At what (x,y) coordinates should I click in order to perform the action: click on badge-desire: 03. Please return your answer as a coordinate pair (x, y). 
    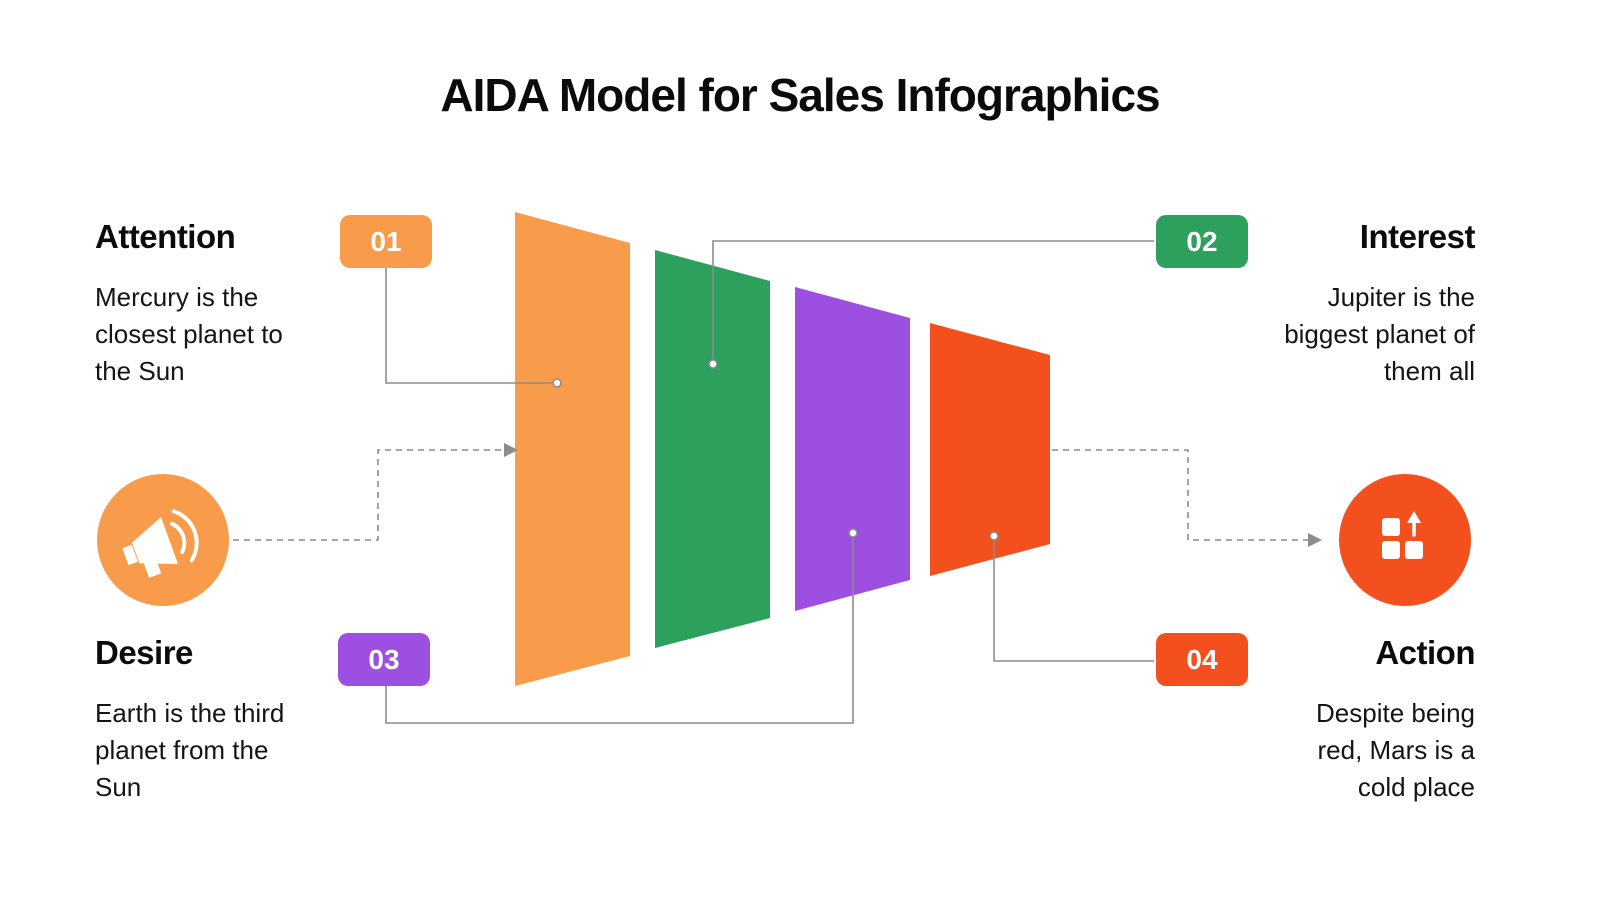
    Looking at the image, I should click on (384, 659).